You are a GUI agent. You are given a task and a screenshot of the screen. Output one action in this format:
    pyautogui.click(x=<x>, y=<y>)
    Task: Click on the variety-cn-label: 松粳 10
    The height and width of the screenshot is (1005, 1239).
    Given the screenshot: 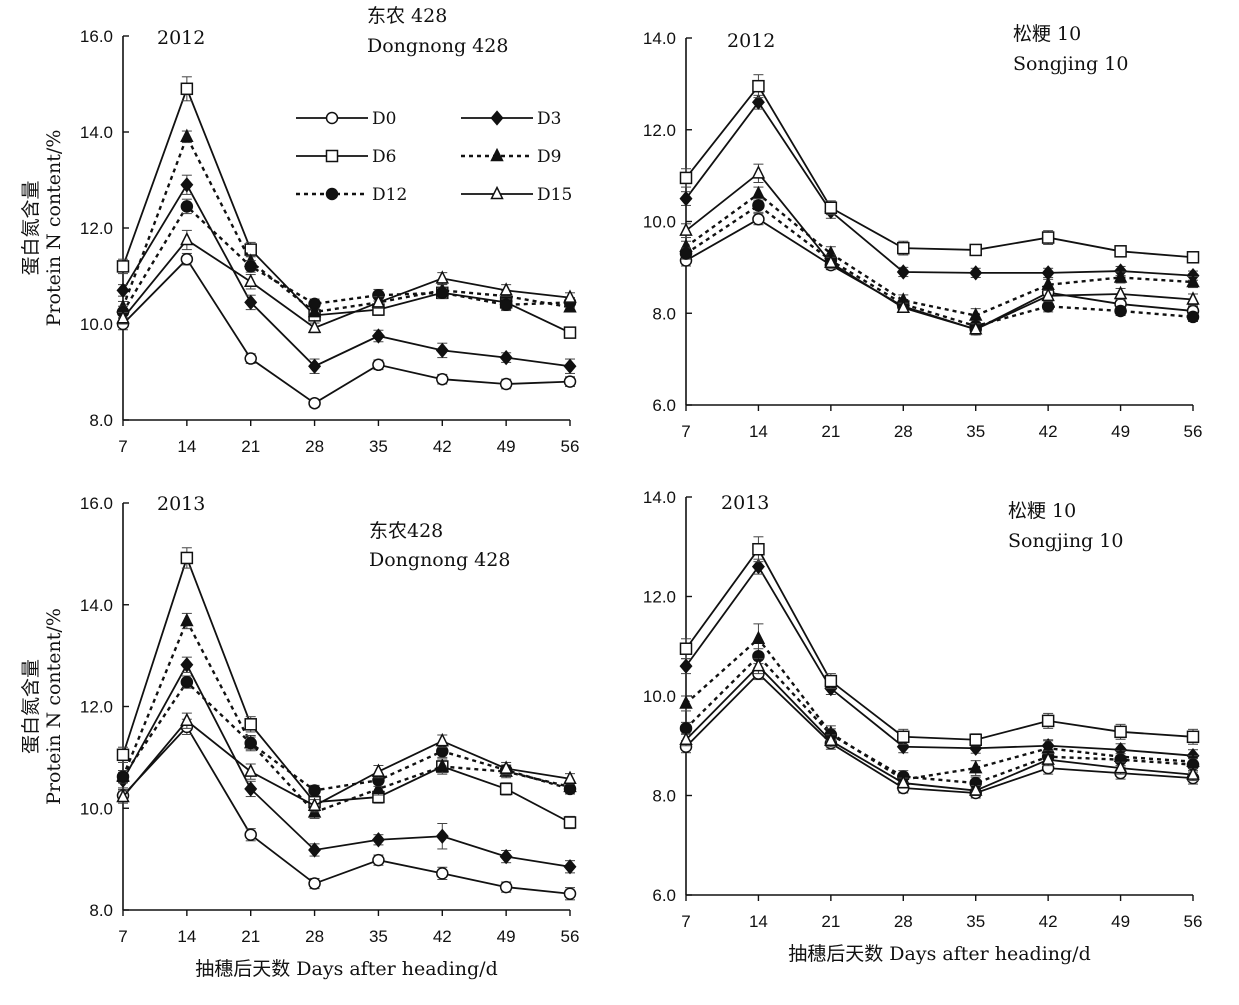 What is the action you would take?
    pyautogui.click(x=1047, y=34)
    